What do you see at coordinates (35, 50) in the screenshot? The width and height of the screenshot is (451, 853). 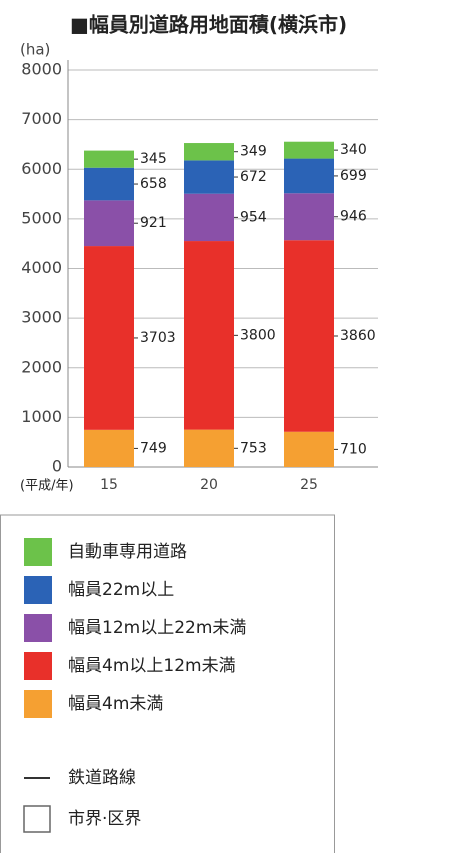 I see `y-axis-label: (ha)` at bounding box center [35, 50].